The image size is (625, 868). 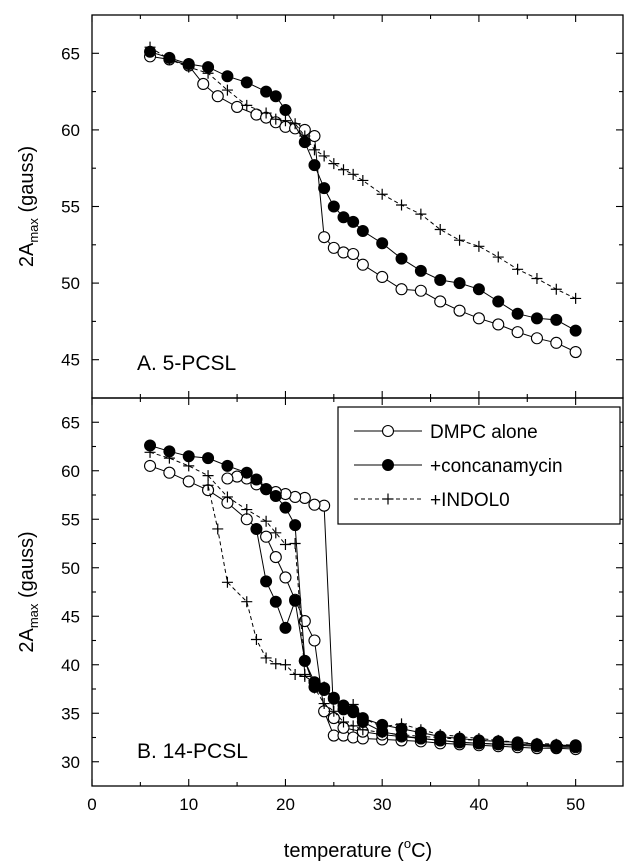 I want to click on x-tick-label: 20, so click(x=285, y=804).